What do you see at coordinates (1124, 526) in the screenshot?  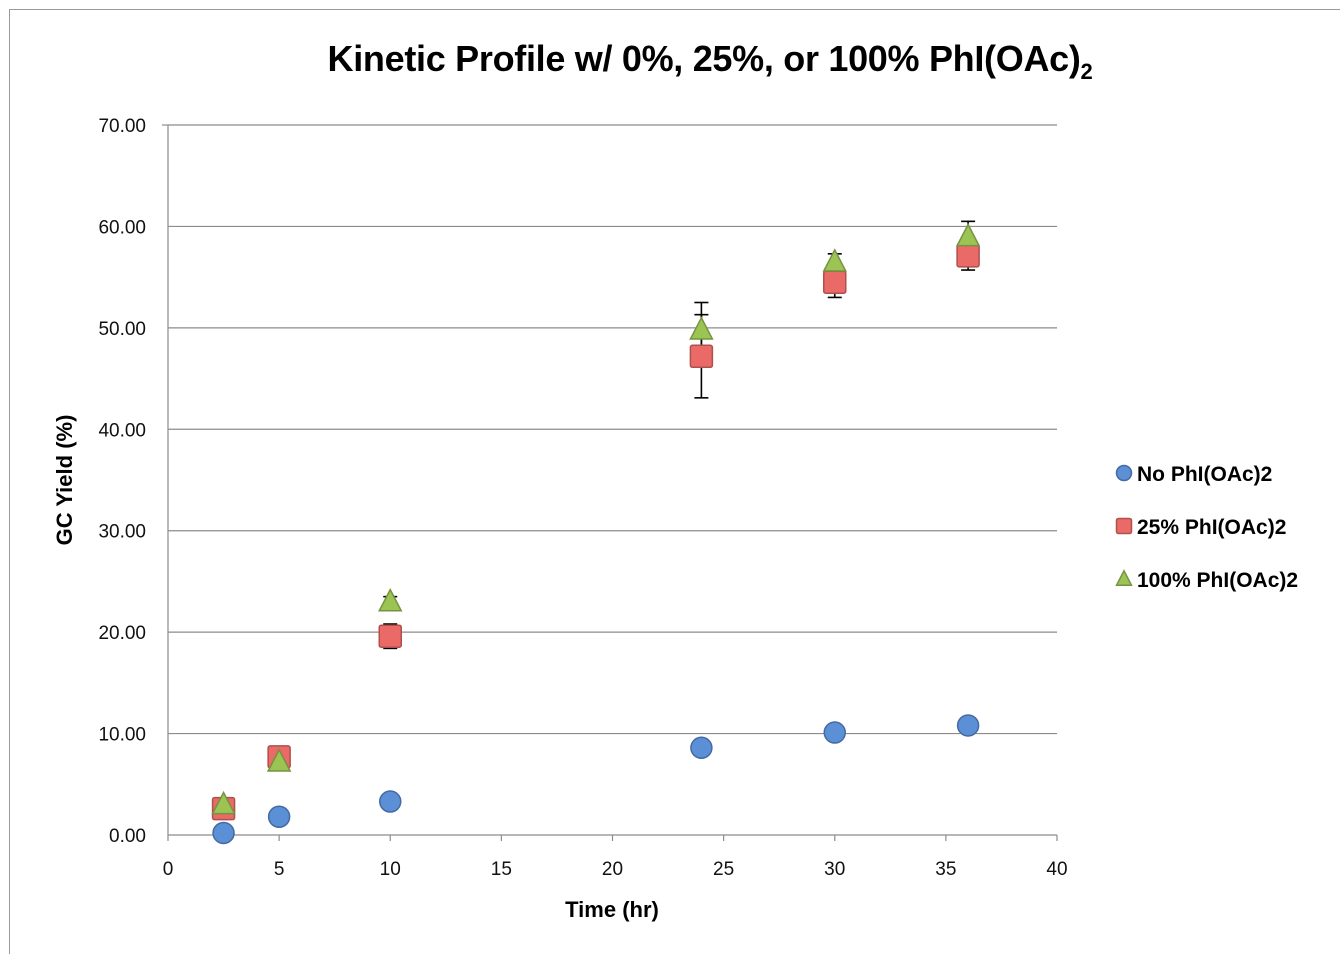 I see `legend-marker-square` at bounding box center [1124, 526].